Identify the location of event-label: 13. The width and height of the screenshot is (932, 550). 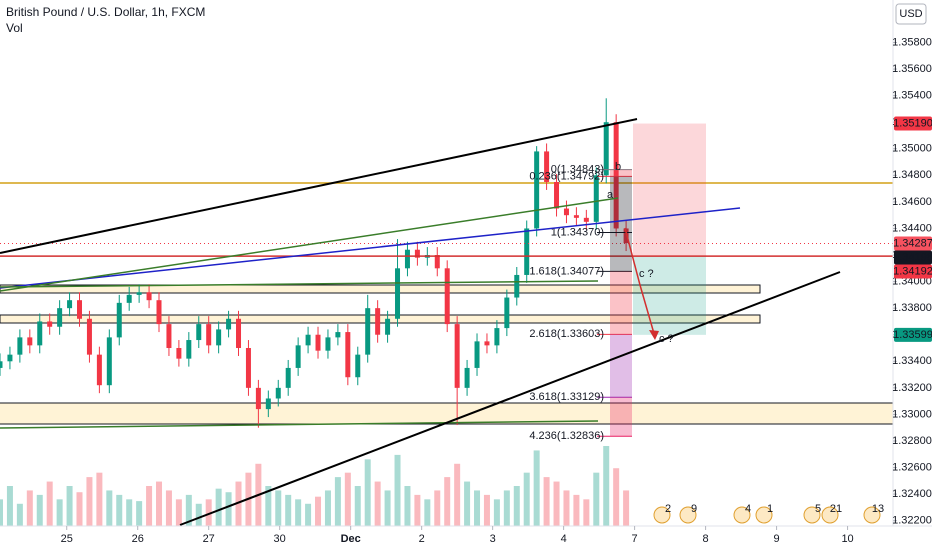
(878, 509).